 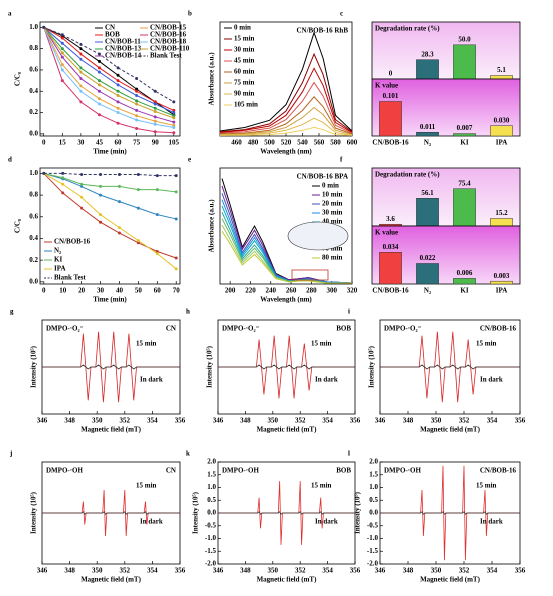 What do you see at coordinates (211, 462) in the screenshot?
I see `y-tick-label: 2.0` at bounding box center [211, 462].